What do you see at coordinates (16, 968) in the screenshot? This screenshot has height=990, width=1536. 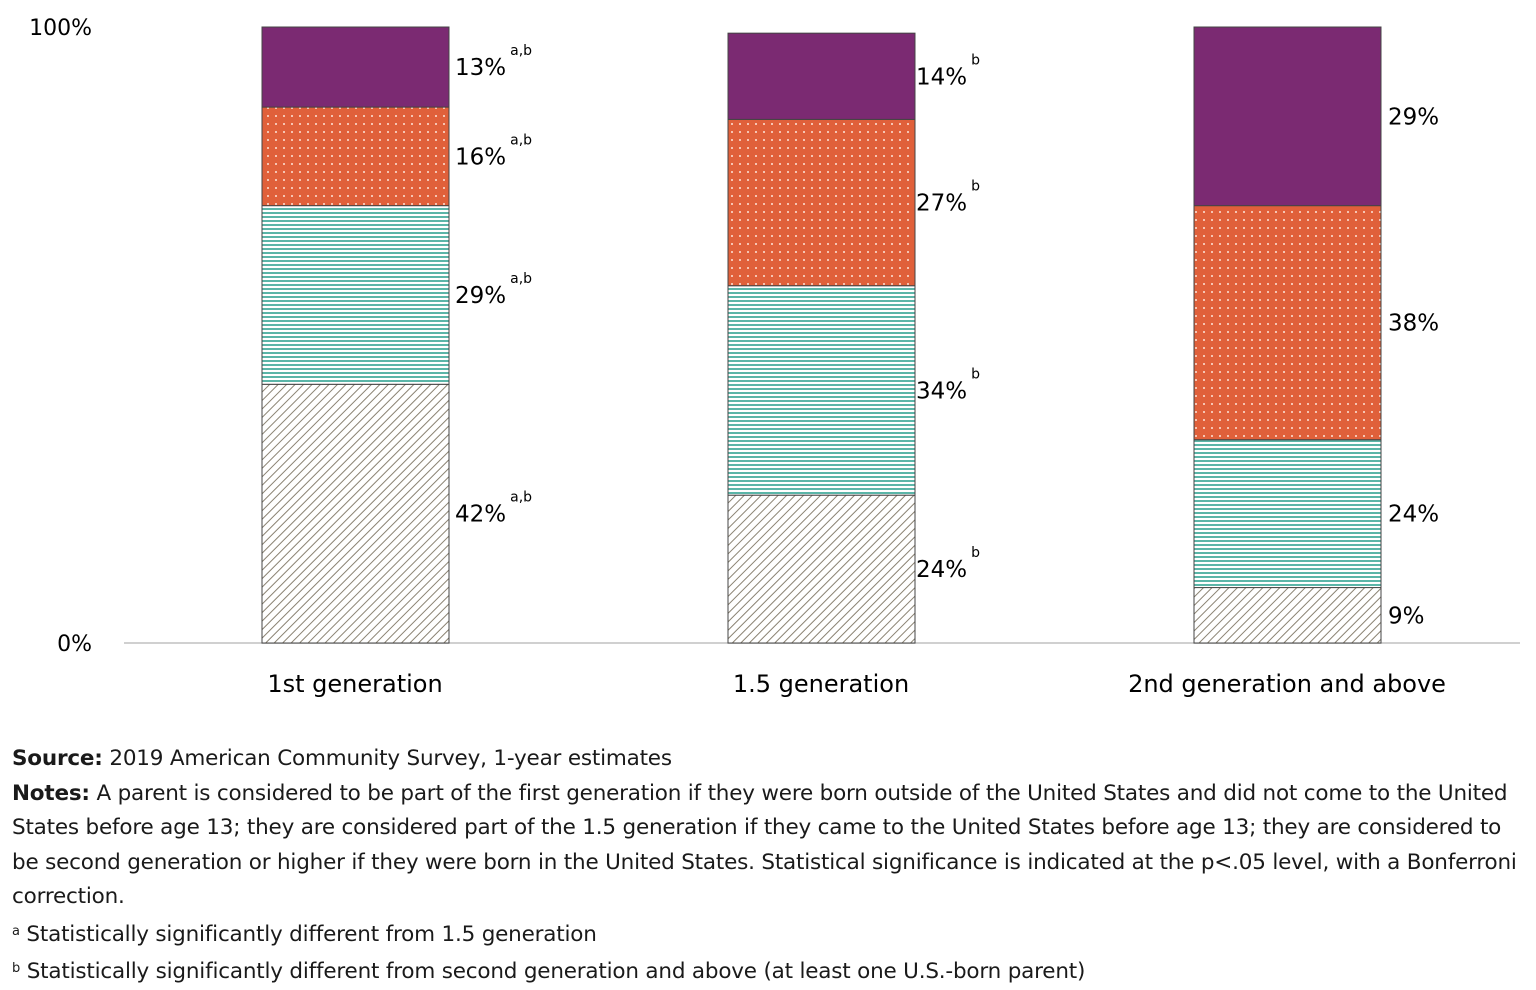 I see `footnote-b-mark: b` at bounding box center [16, 968].